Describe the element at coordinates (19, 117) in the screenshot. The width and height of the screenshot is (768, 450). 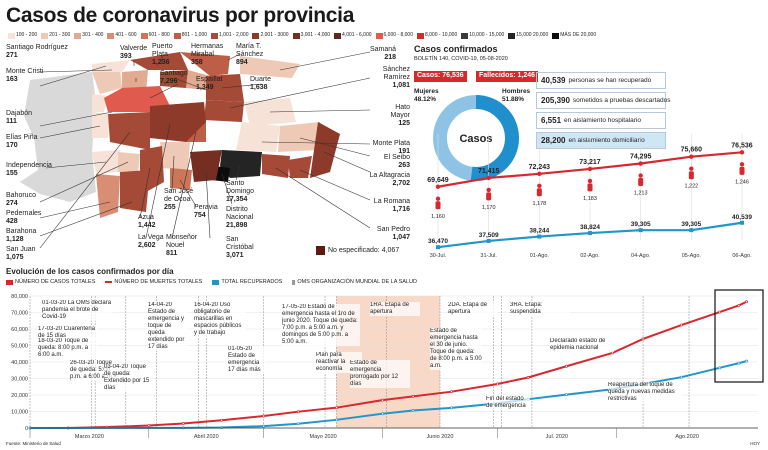
I see `prov-dajabon: Dajabón 111` at that location.